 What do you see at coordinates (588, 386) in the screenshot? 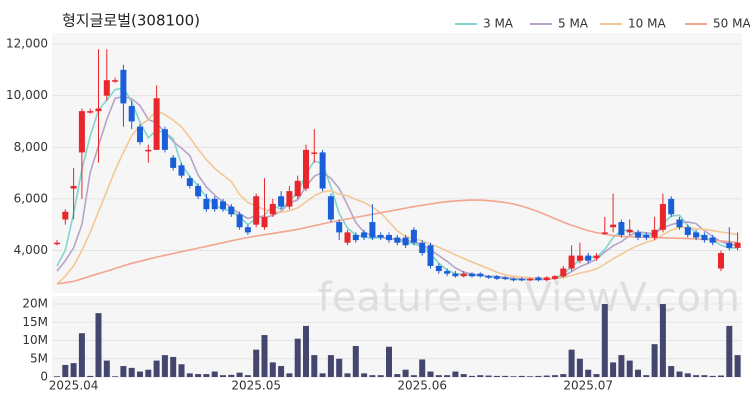
I see `x-tick-label: 2025.07` at bounding box center [588, 386].